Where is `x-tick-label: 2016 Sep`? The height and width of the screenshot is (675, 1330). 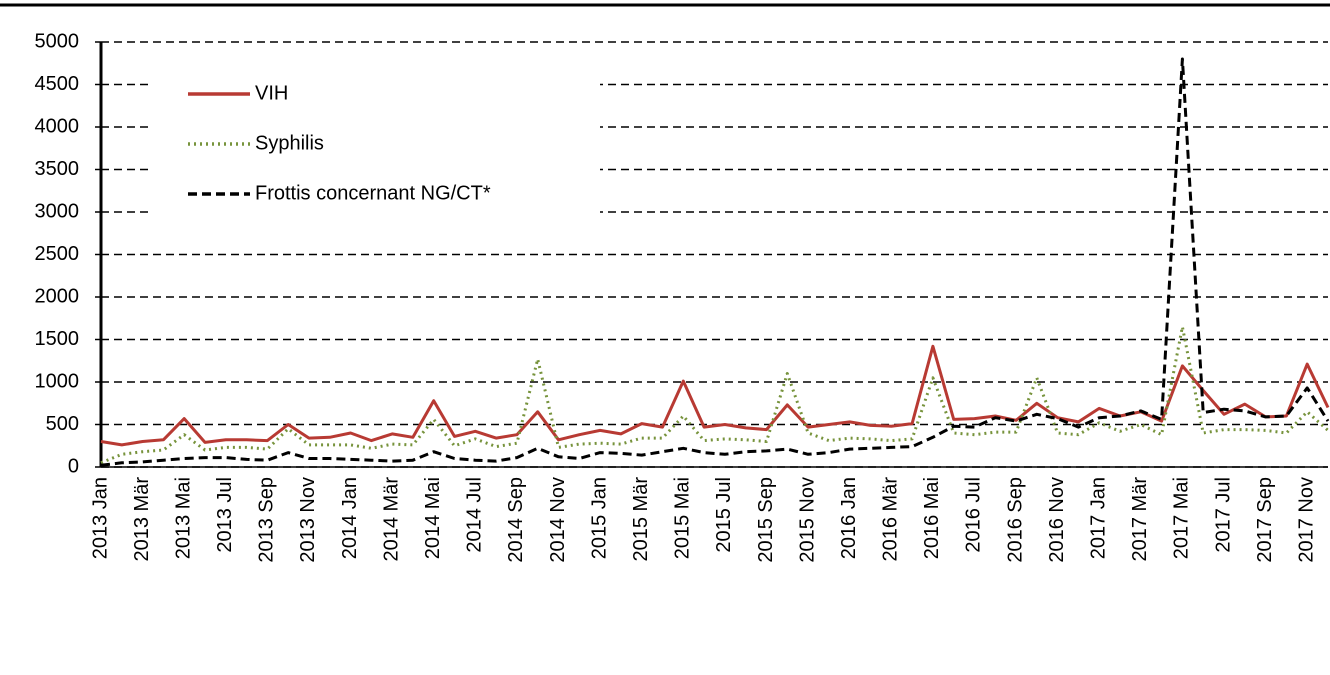 x-tick-label: 2016 Sep is located at coordinates (1015, 520).